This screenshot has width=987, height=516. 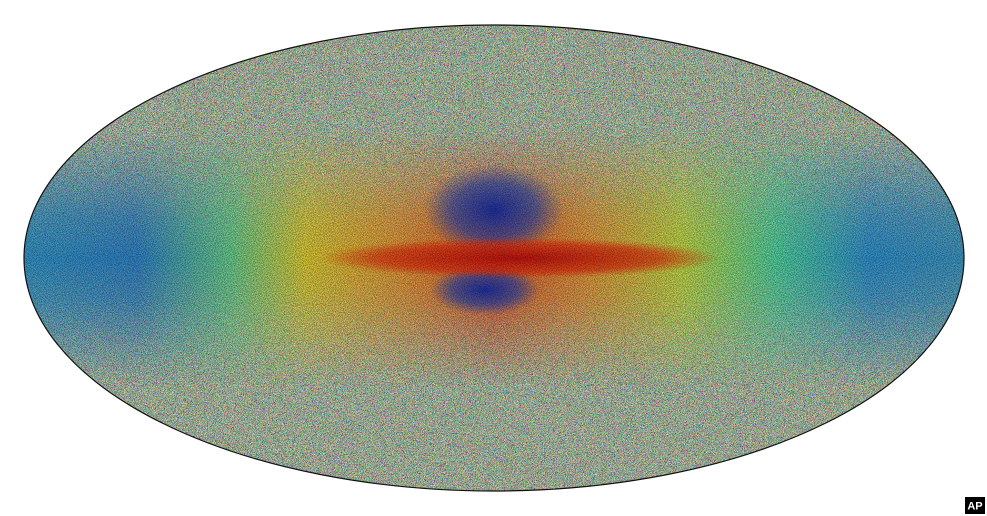 I want to click on credit: AP, so click(x=974, y=507).